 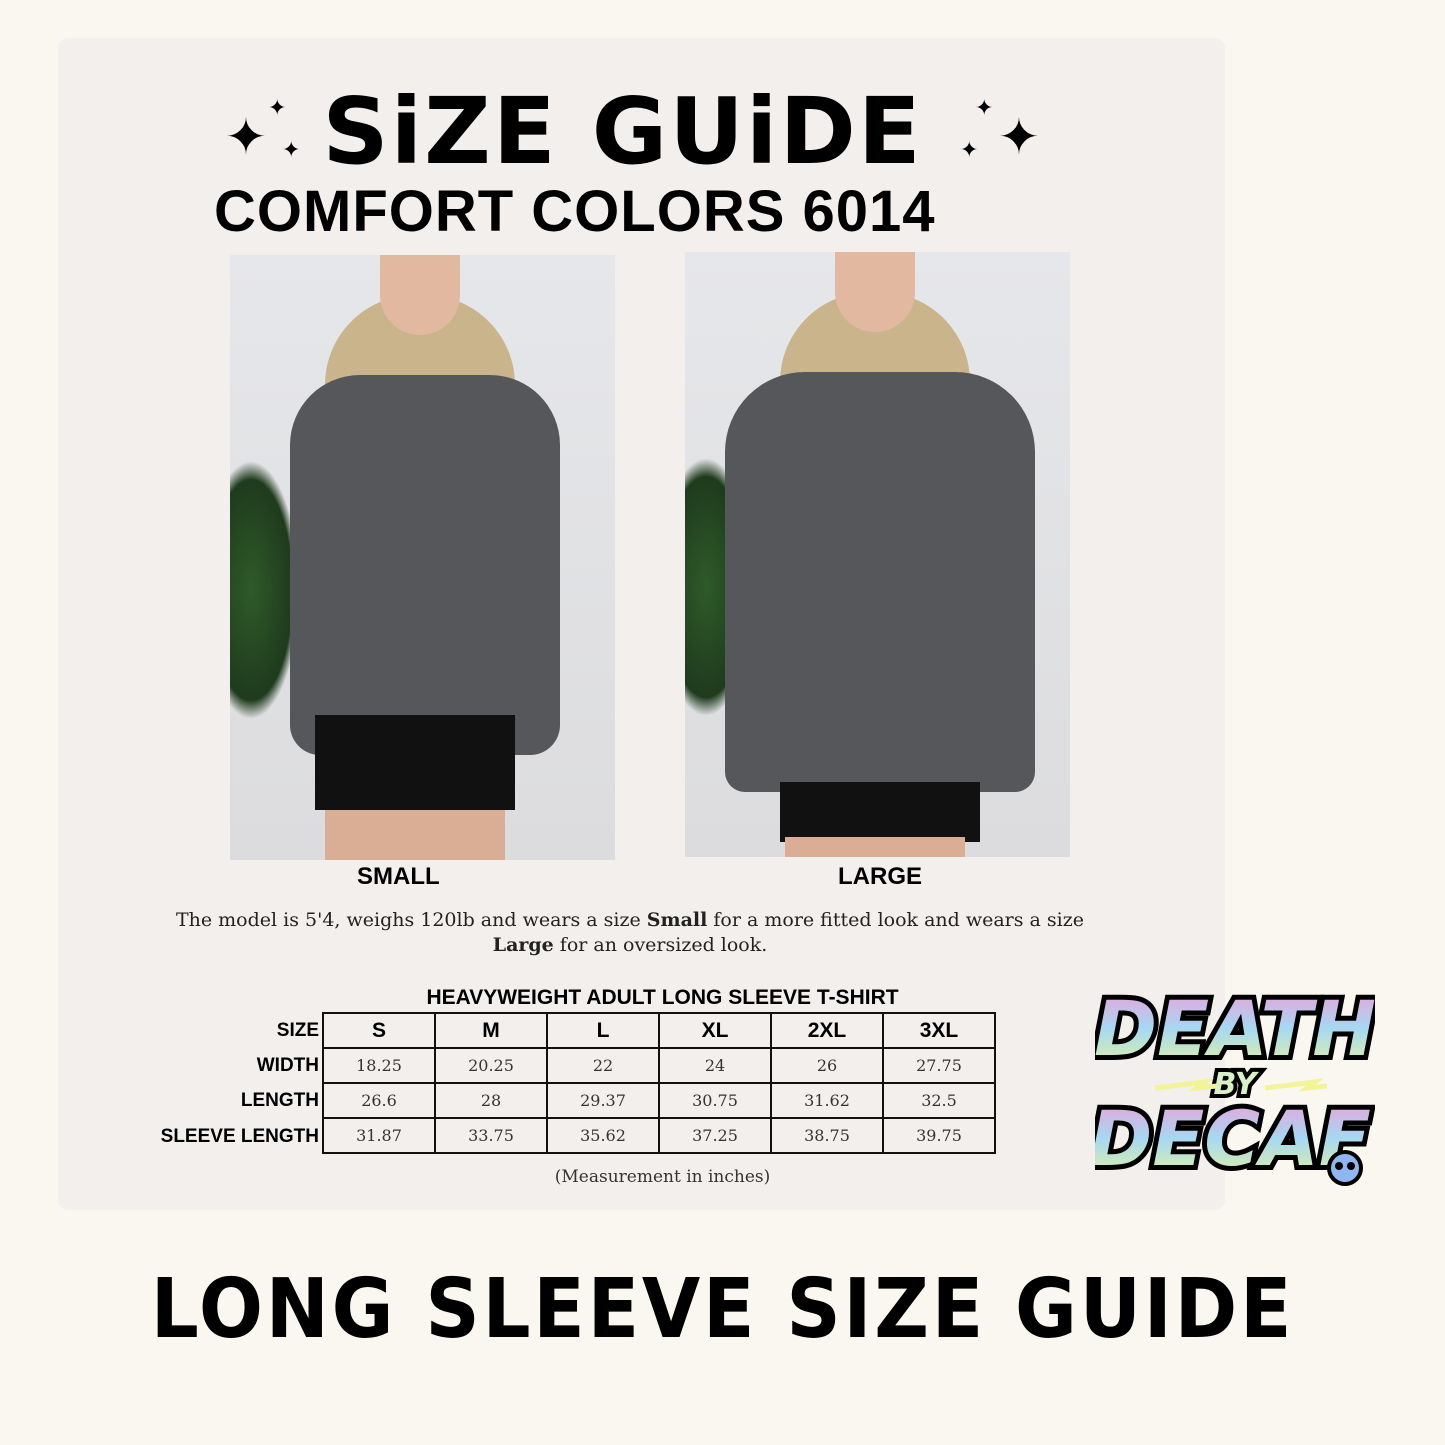 I want to click on row-label-width: WIDTH, so click(x=287, y=1065).